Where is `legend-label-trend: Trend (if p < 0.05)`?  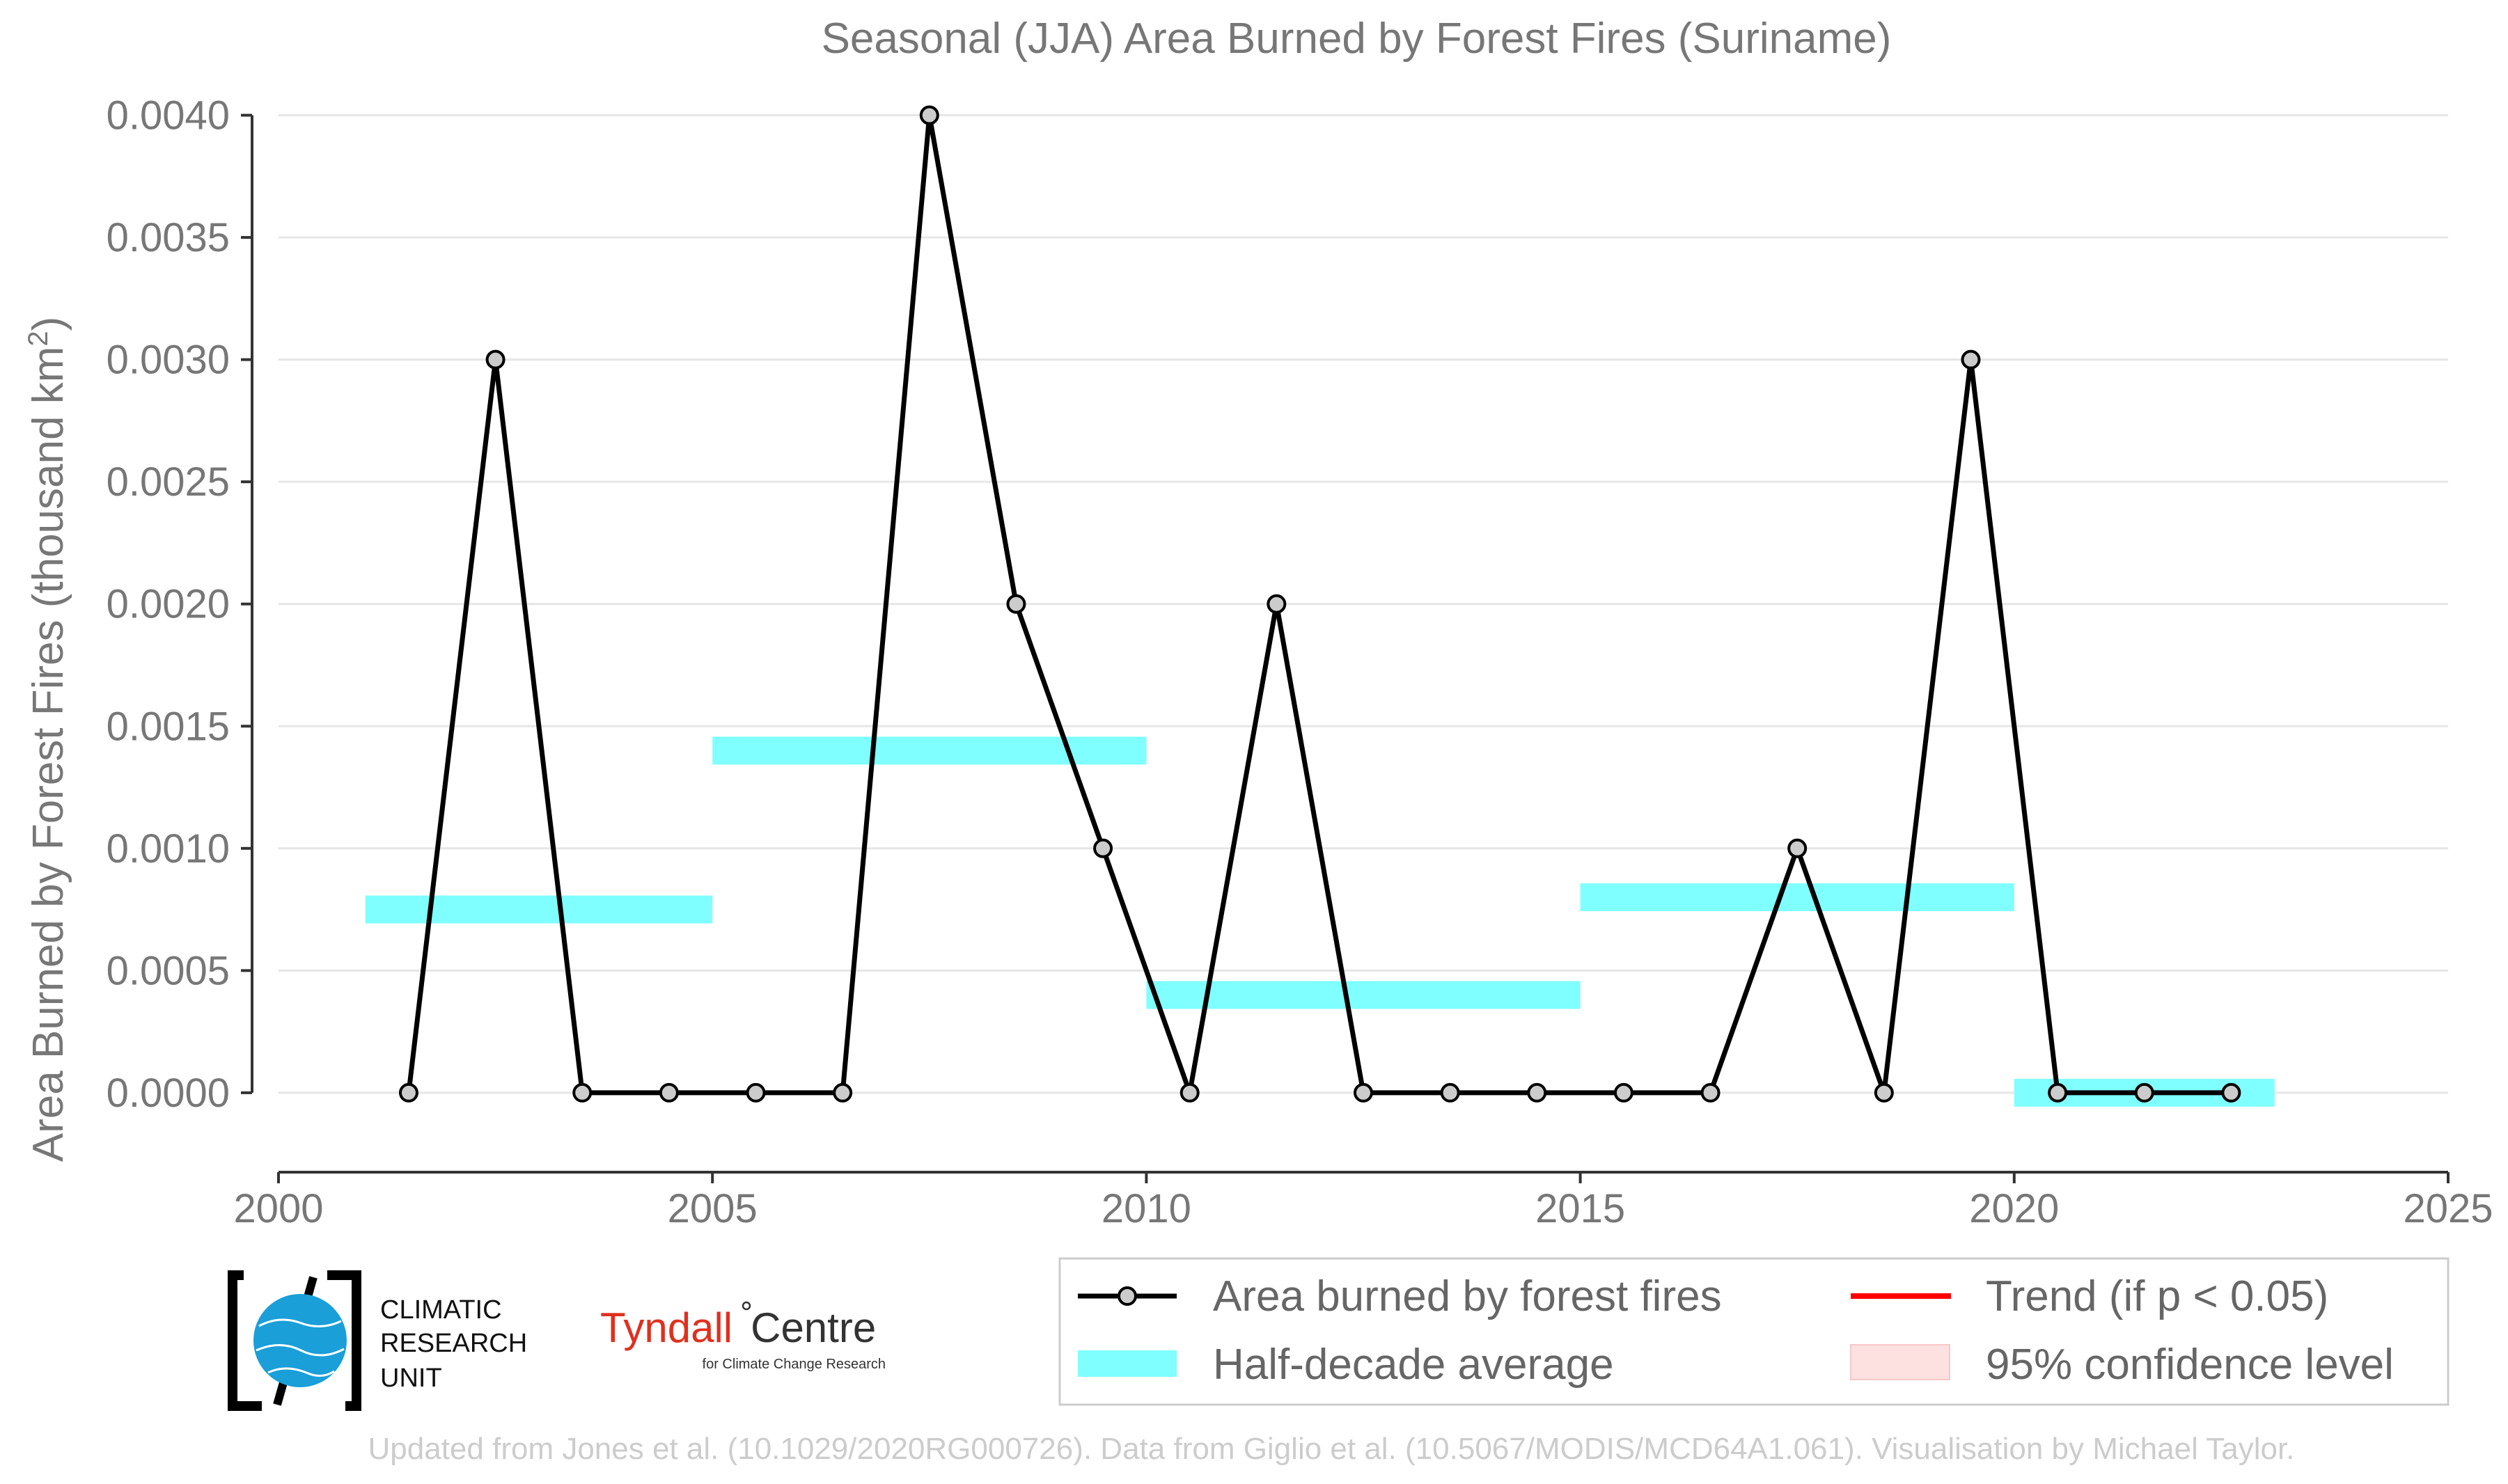 legend-label-trend: Trend (if p < 0.05) is located at coordinates (2157, 1296).